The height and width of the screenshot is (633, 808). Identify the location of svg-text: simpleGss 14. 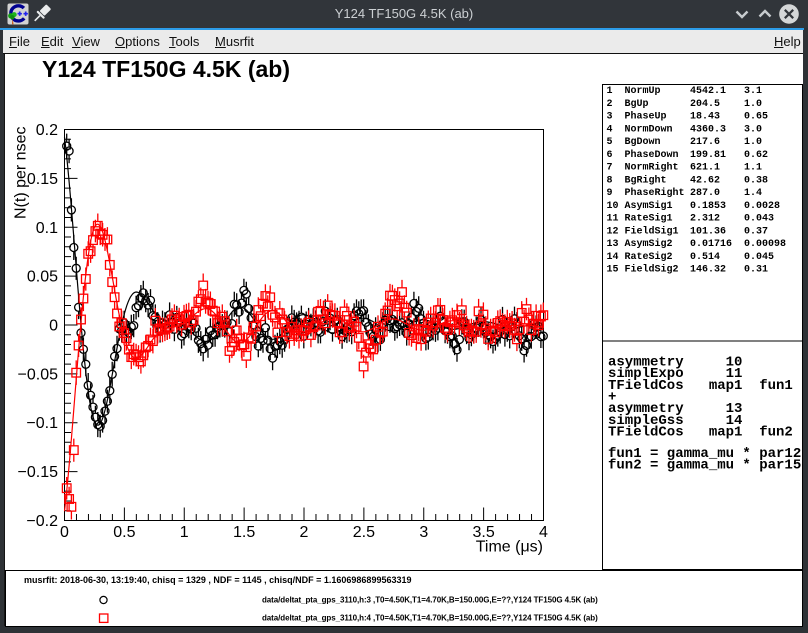
(675, 421).